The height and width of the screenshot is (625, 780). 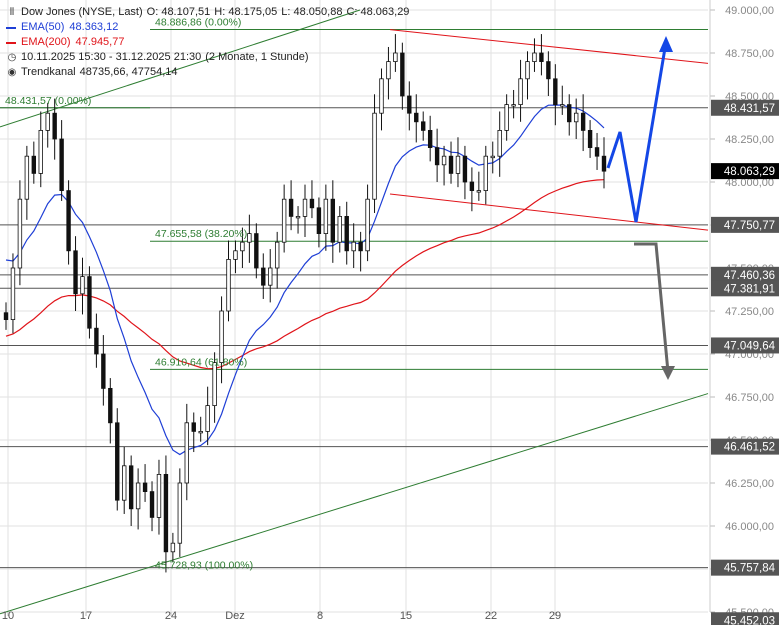 What do you see at coordinates (555, 616) in the screenshot?
I see `x-tick-label: 29` at bounding box center [555, 616].